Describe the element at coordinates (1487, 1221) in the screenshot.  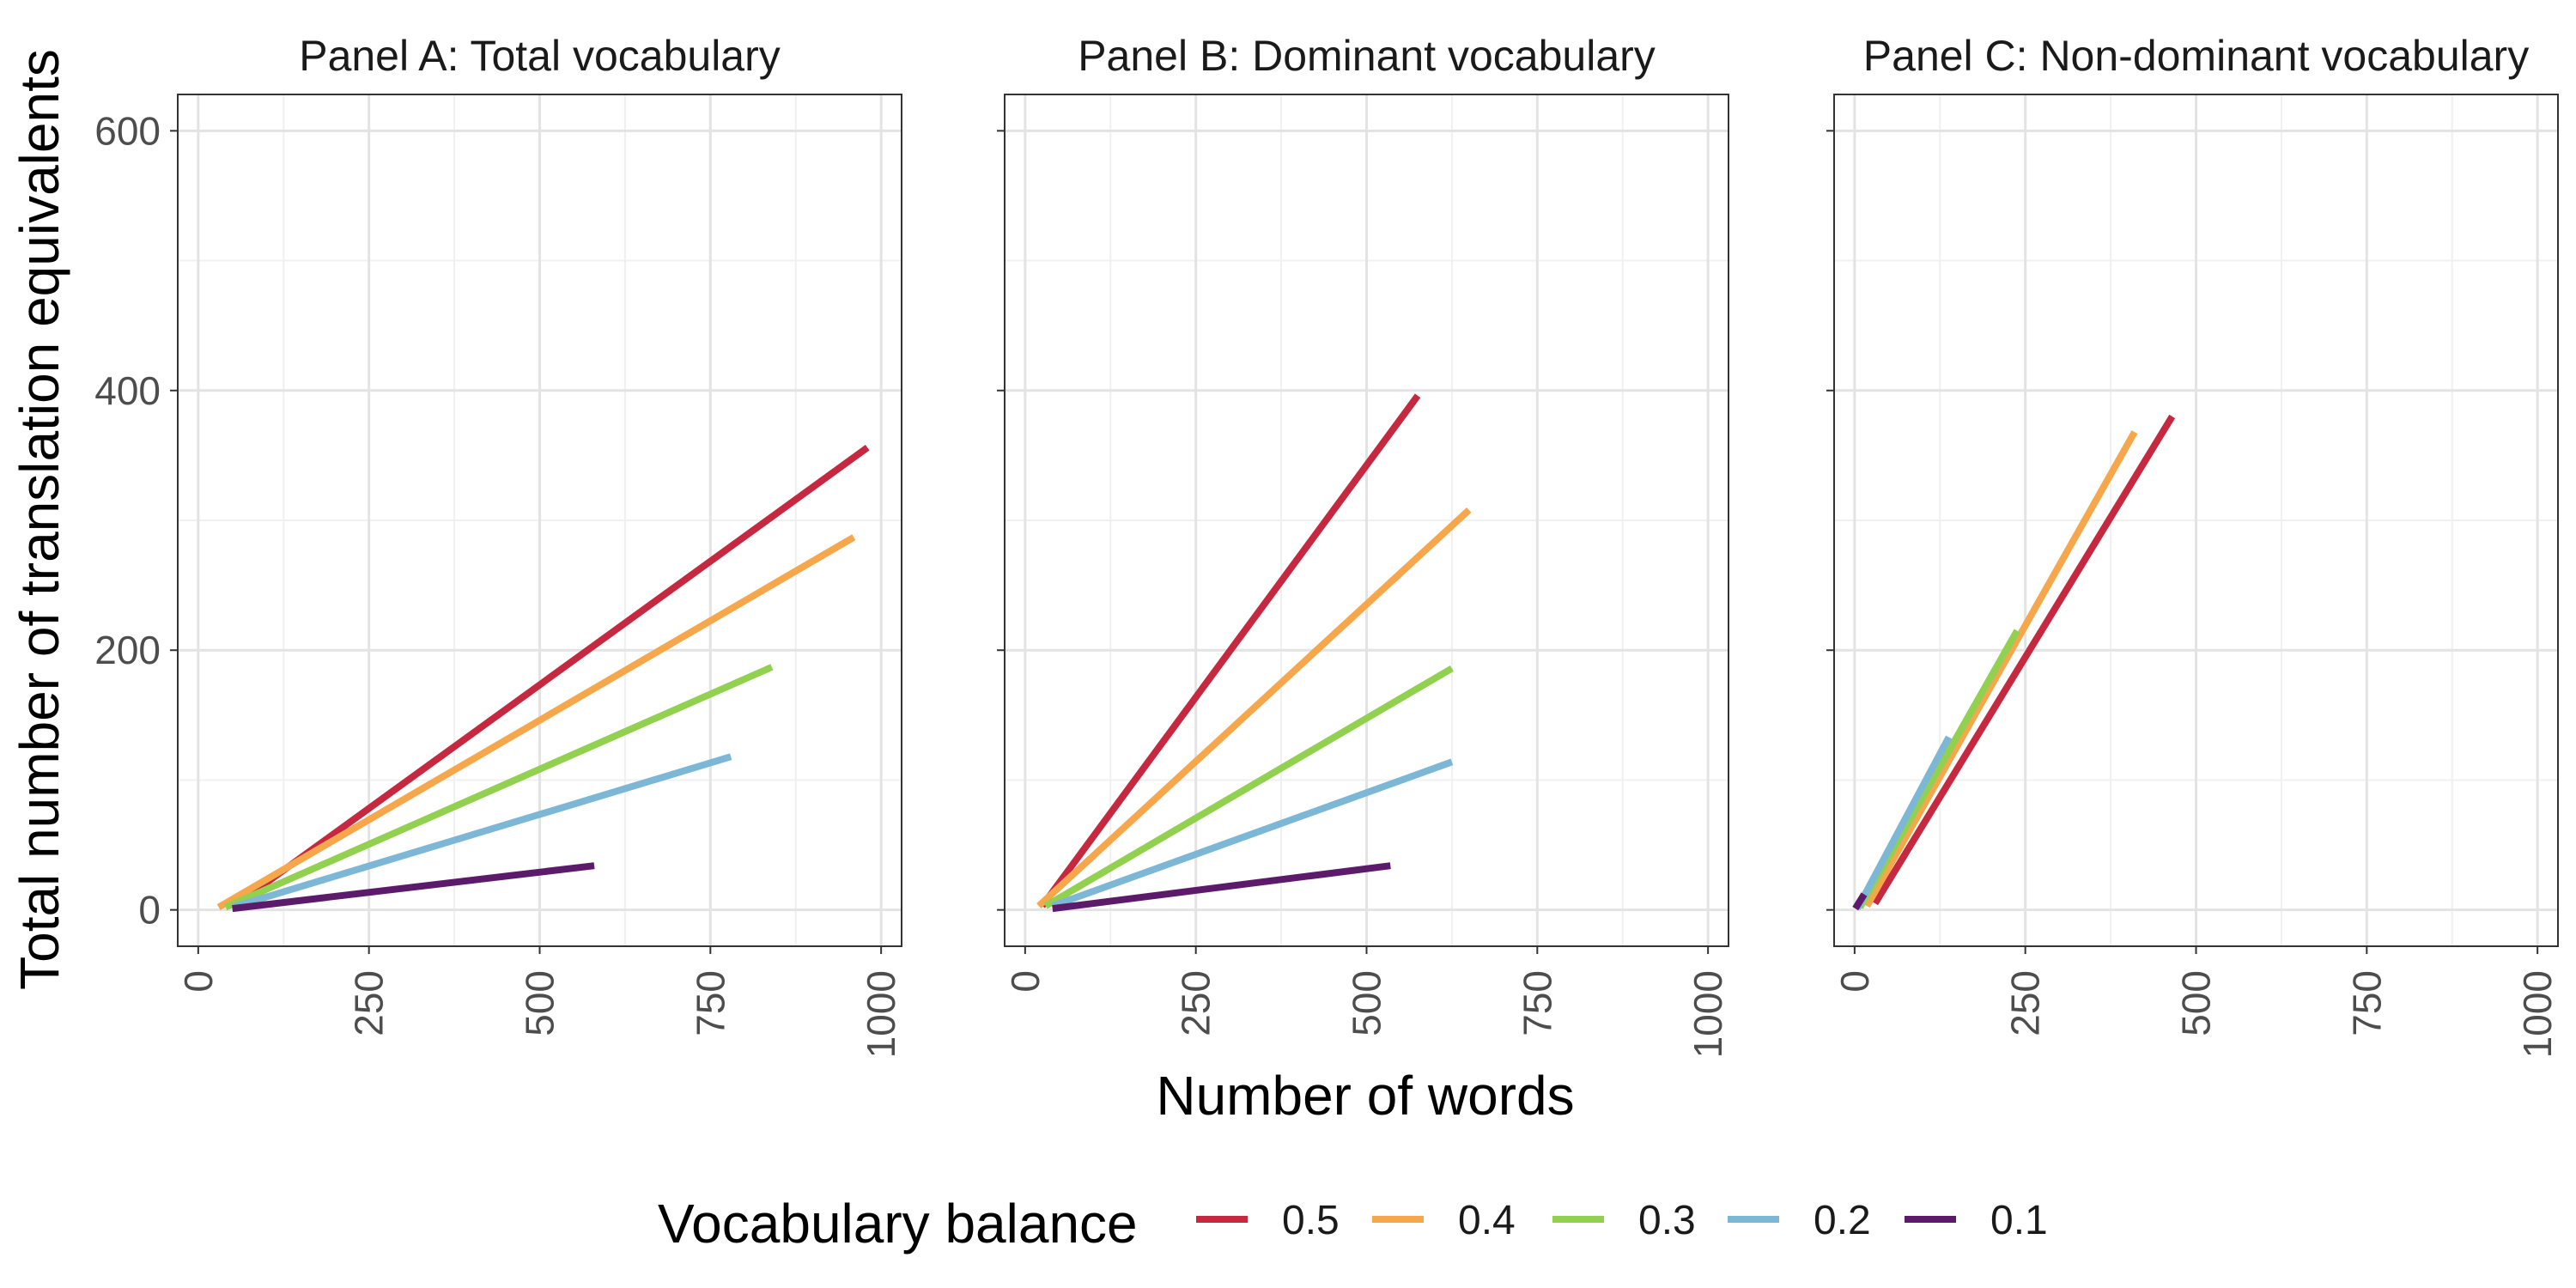
I see `legend-label: 0.4` at that location.